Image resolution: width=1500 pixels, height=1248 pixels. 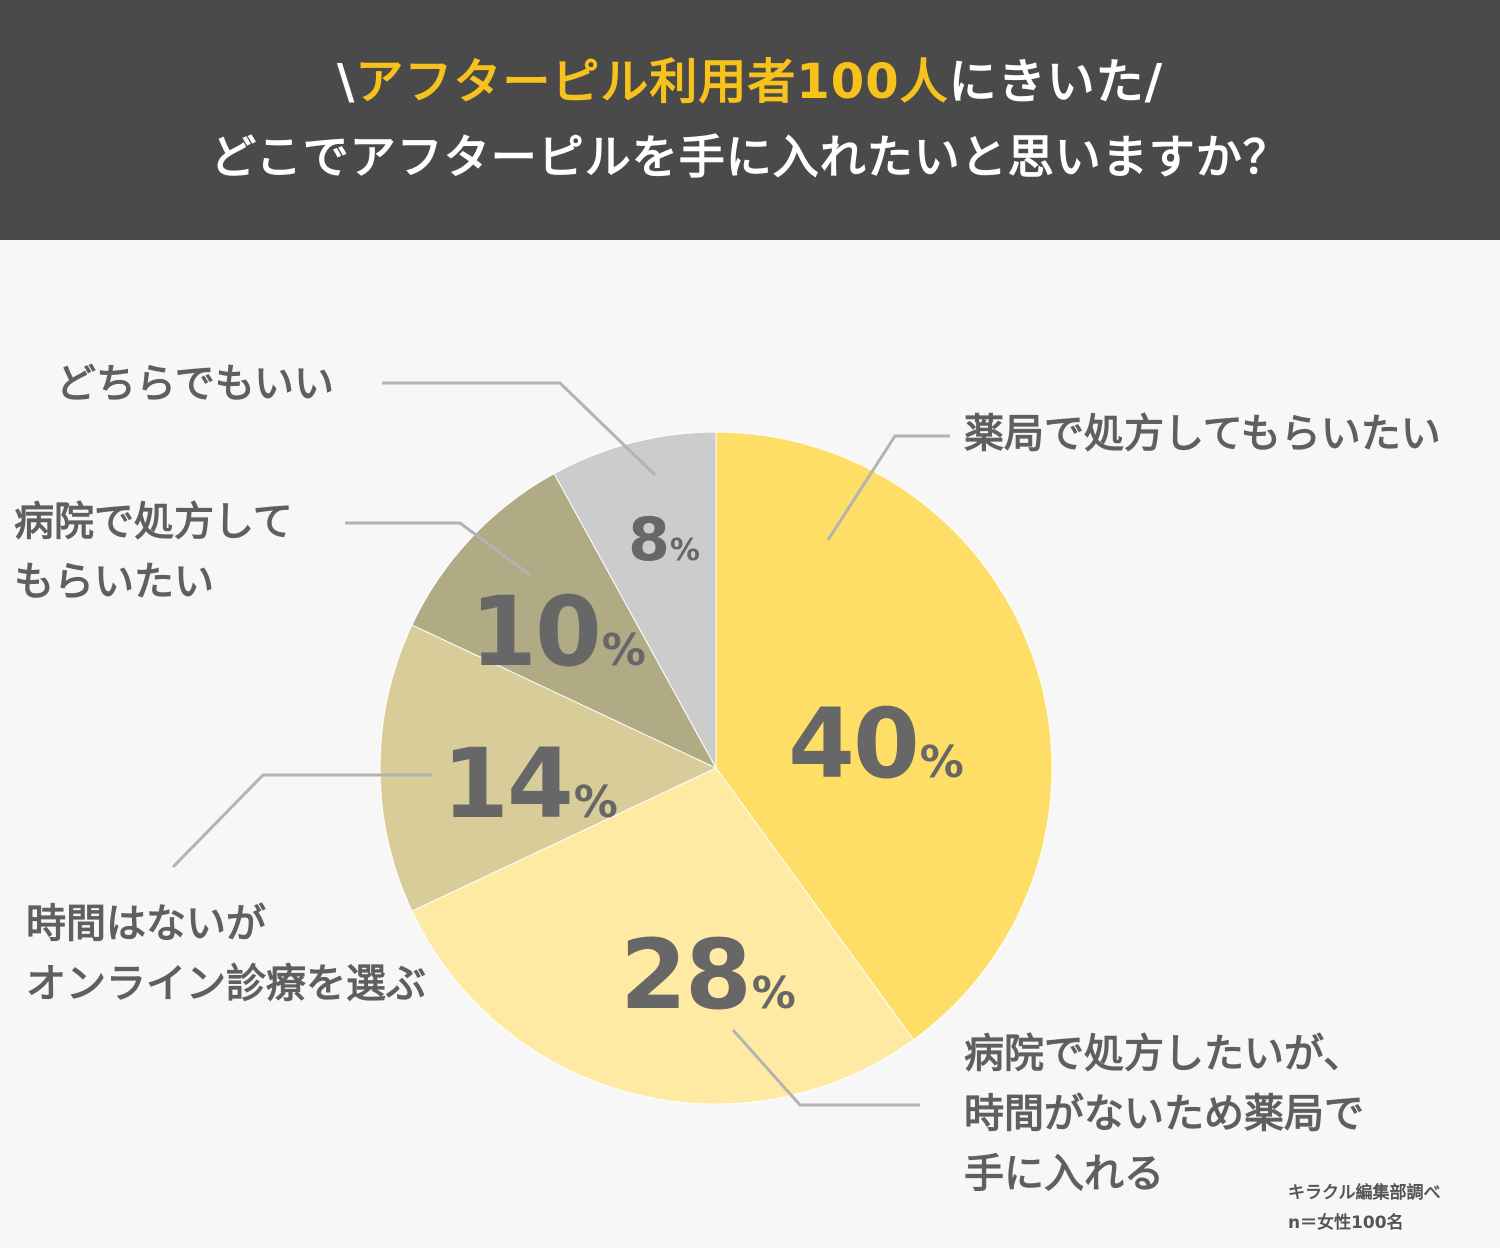 I want to click on pie-slice-online, so click(x=548, y=768).